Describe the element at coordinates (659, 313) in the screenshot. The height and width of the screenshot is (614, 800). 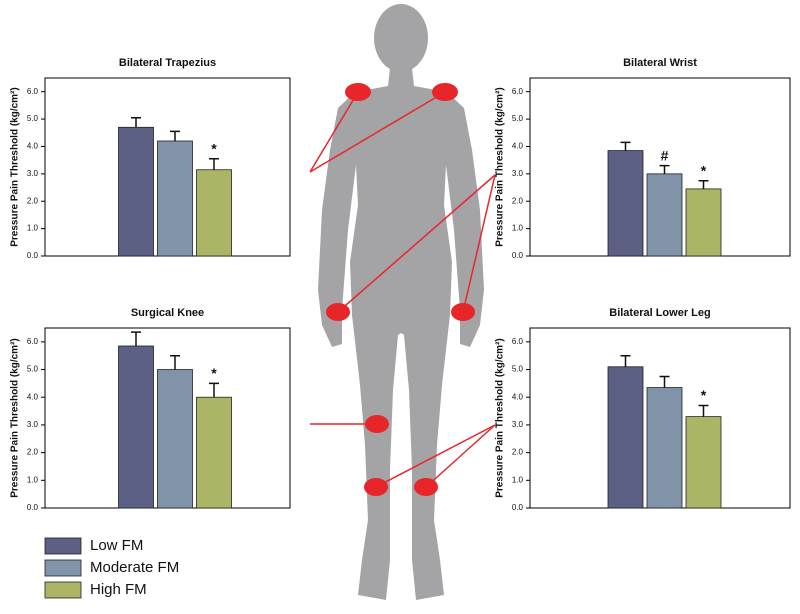
I see `chart-title: Bilateral Lower Leg` at that location.